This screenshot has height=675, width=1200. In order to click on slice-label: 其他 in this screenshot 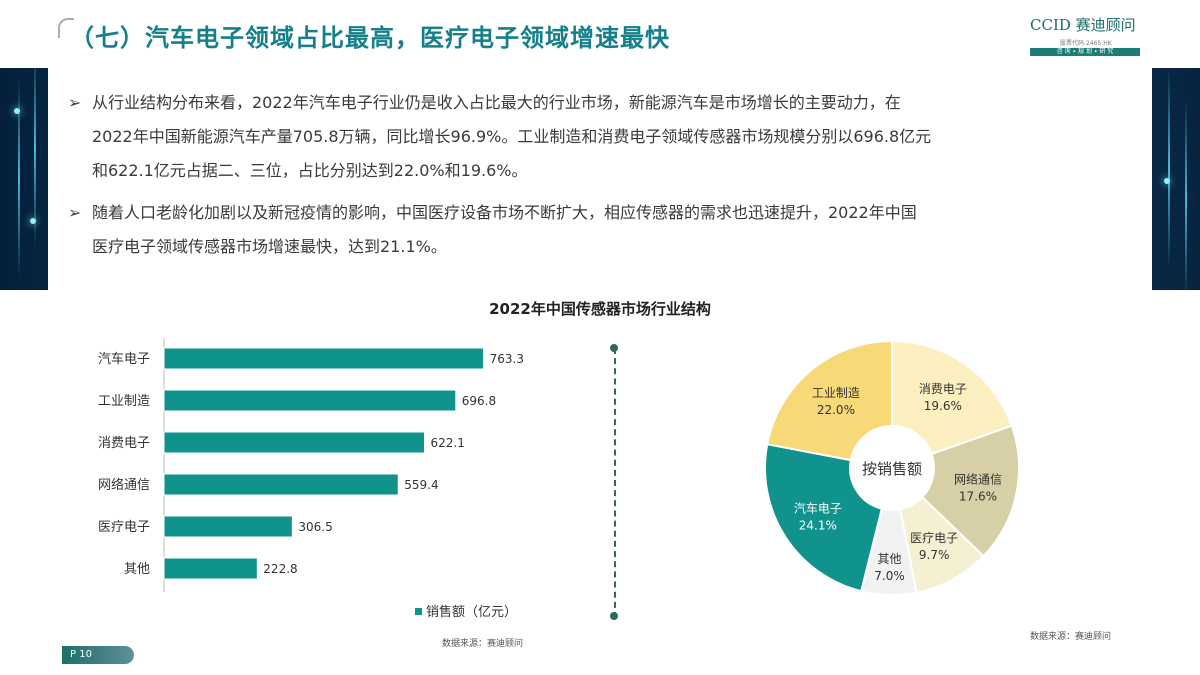, I will do `click(890, 559)`.